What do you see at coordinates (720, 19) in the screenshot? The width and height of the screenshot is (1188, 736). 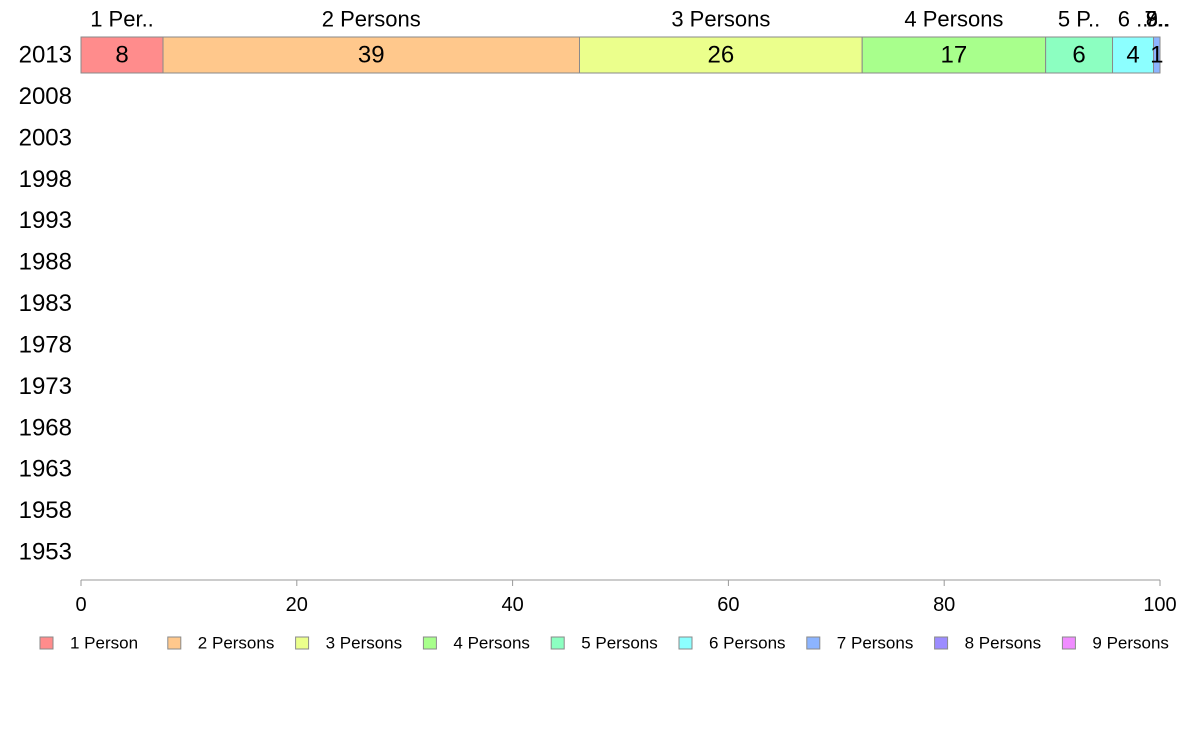 I see `top-series-label: 3 Persons` at bounding box center [720, 19].